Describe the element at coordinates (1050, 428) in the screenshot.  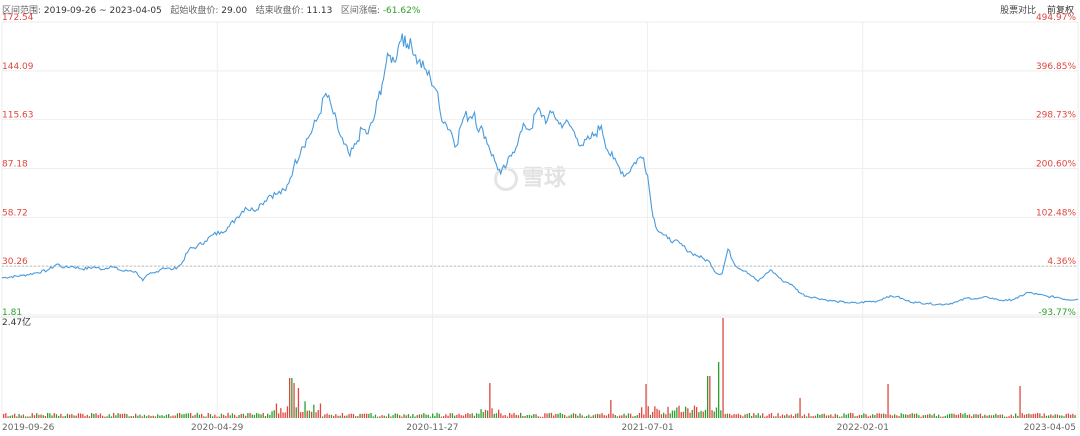
I see `x-tick-label: 2023-04-05` at that location.